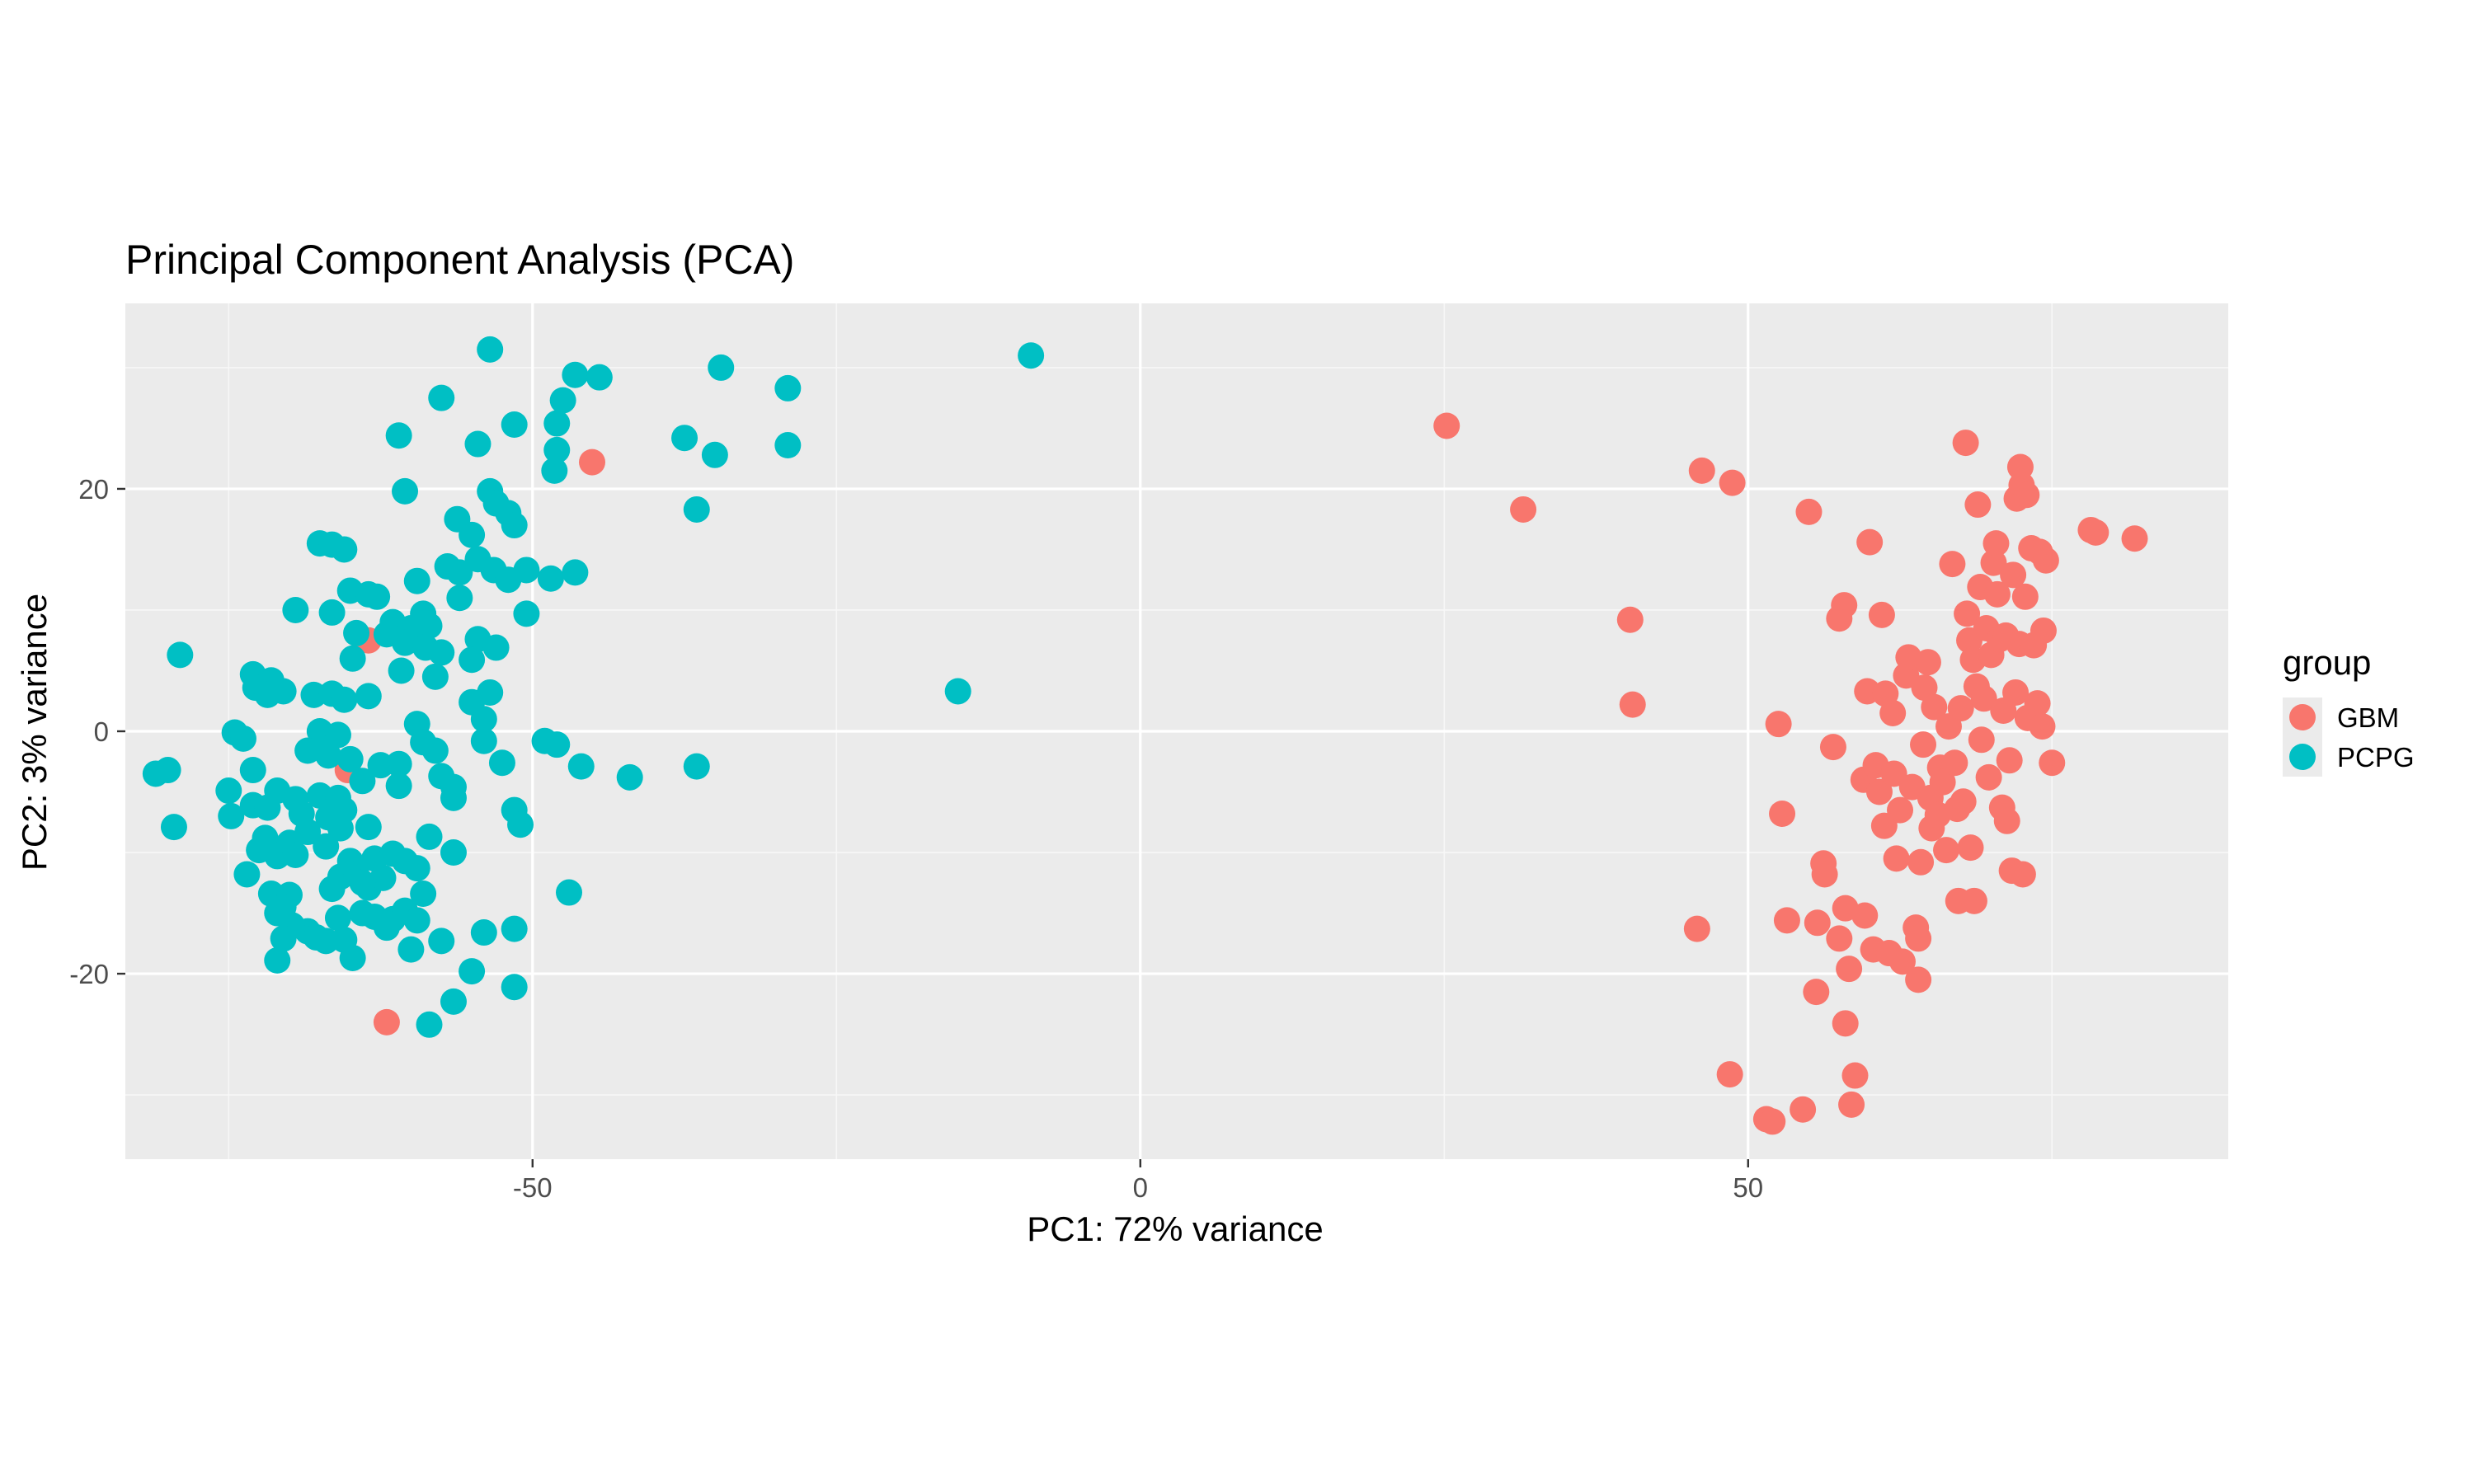 The width and height of the screenshot is (2474, 1484). What do you see at coordinates (93, 490) in the screenshot?
I see `y-tick-label: 20` at bounding box center [93, 490].